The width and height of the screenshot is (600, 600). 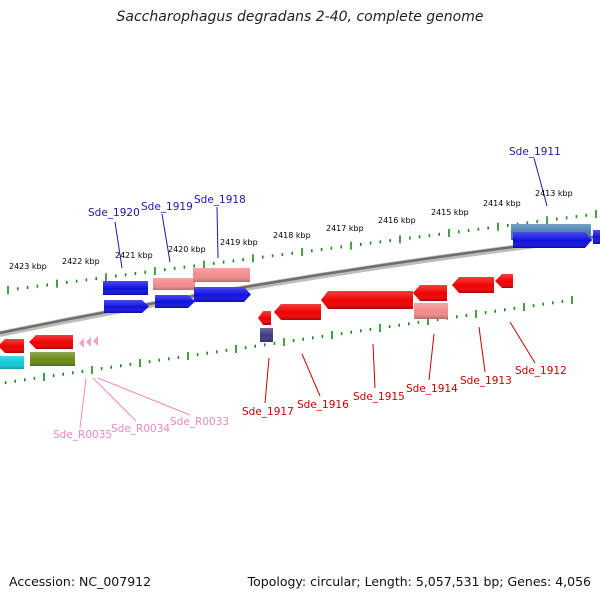 I want to click on gene-sde-1916, so click(x=297, y=312).